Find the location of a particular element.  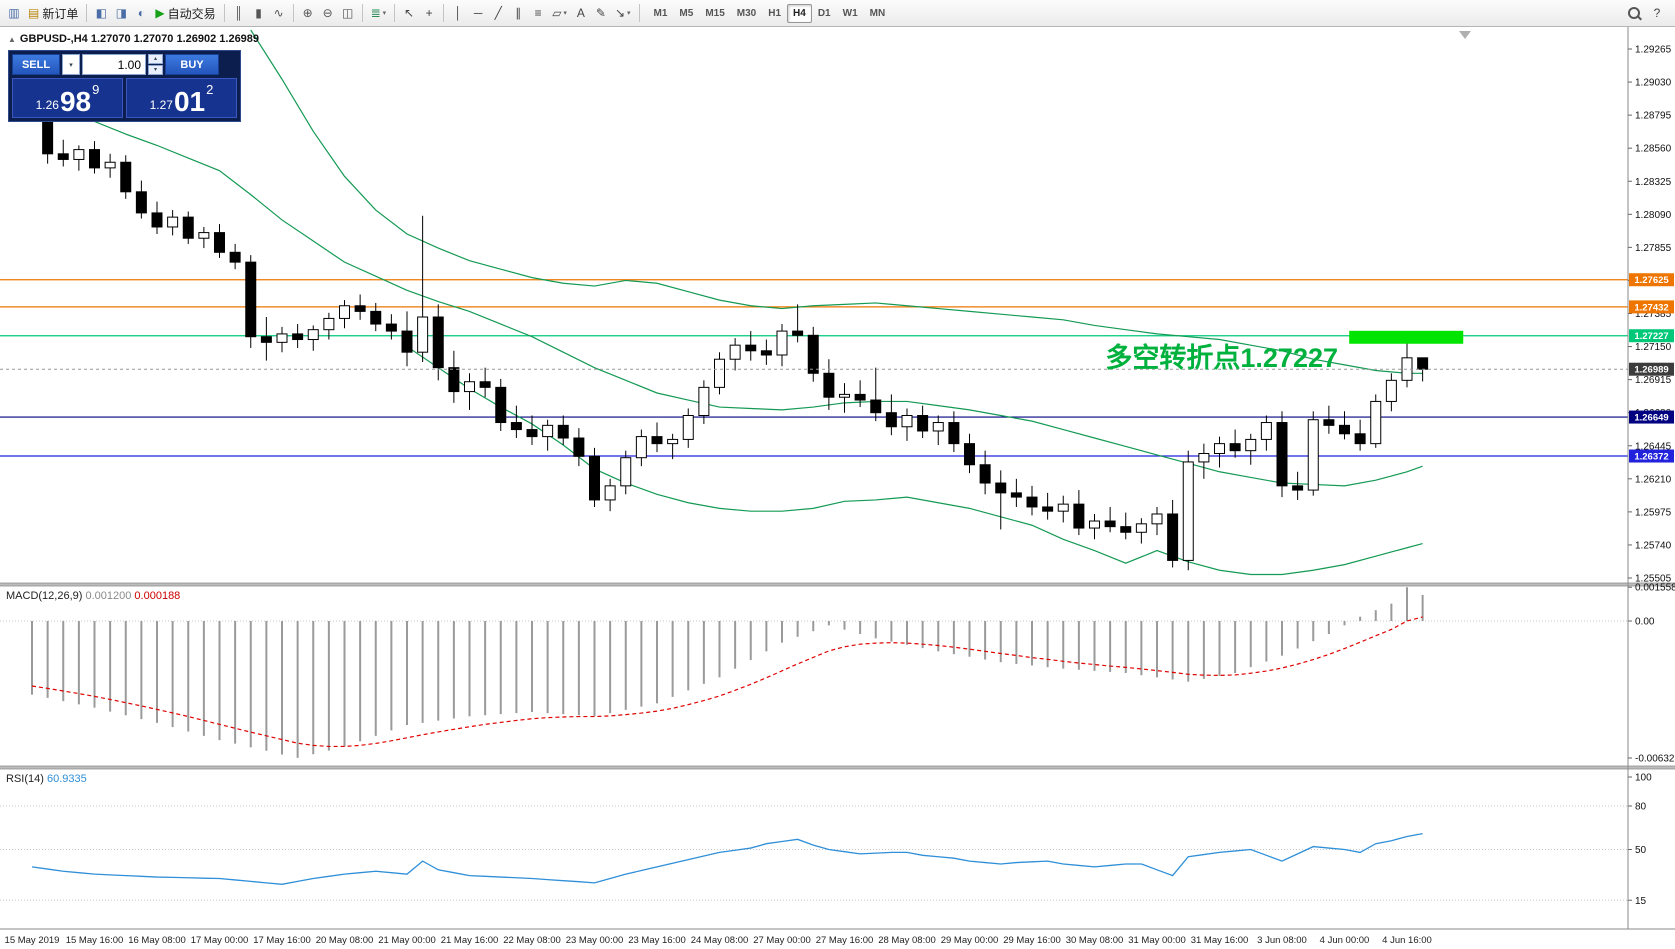

svg-text: 1.26649 is located at coordinates (1651, 418).